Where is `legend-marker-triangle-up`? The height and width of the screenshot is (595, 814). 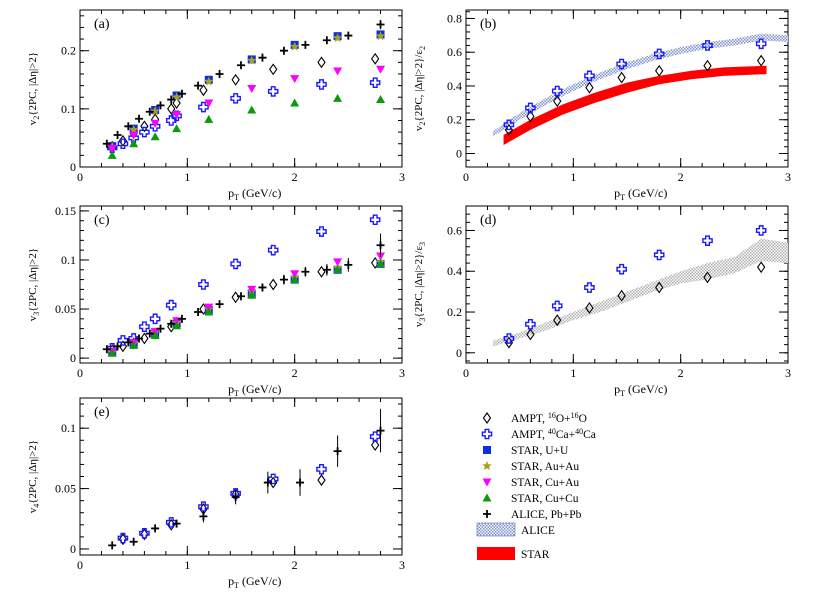
legend-marker-triangle-up is located at coordinates (487, 497).